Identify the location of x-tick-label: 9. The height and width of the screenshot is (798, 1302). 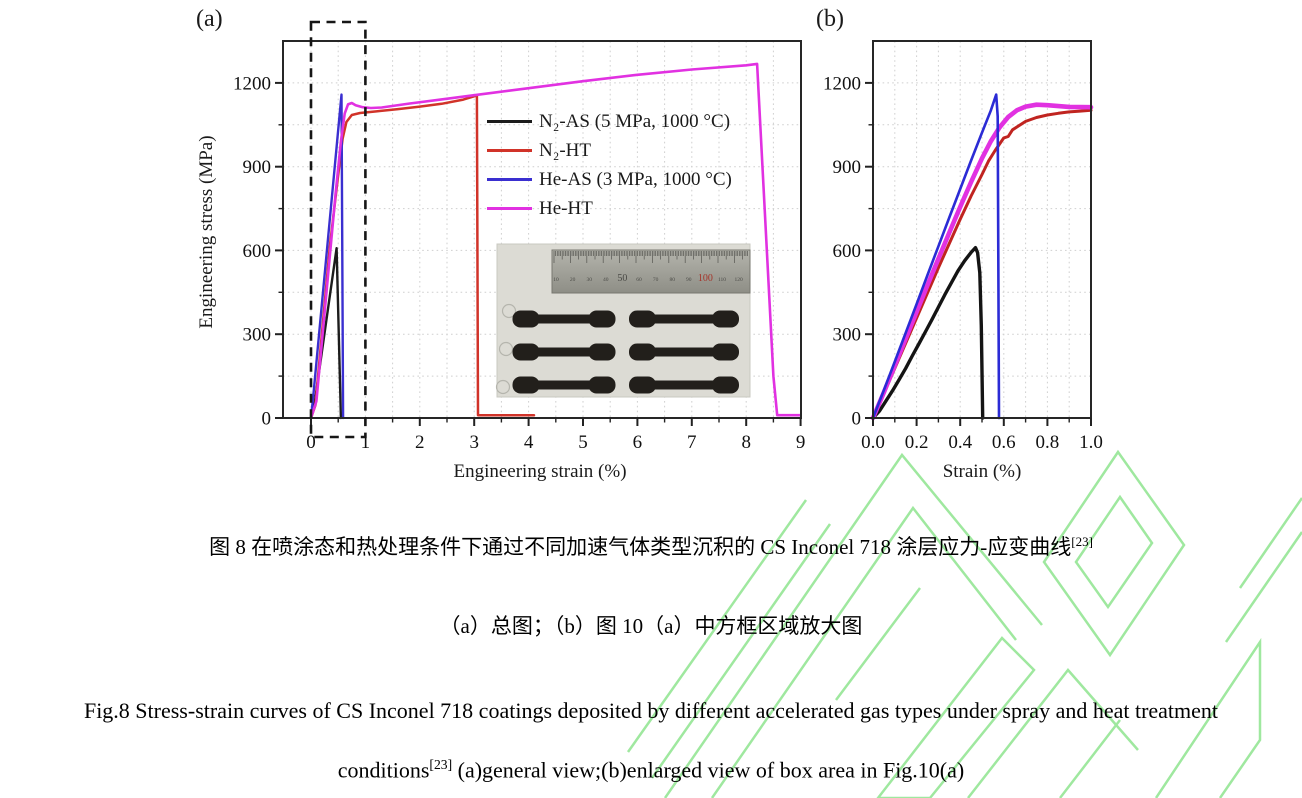
(801, 442).